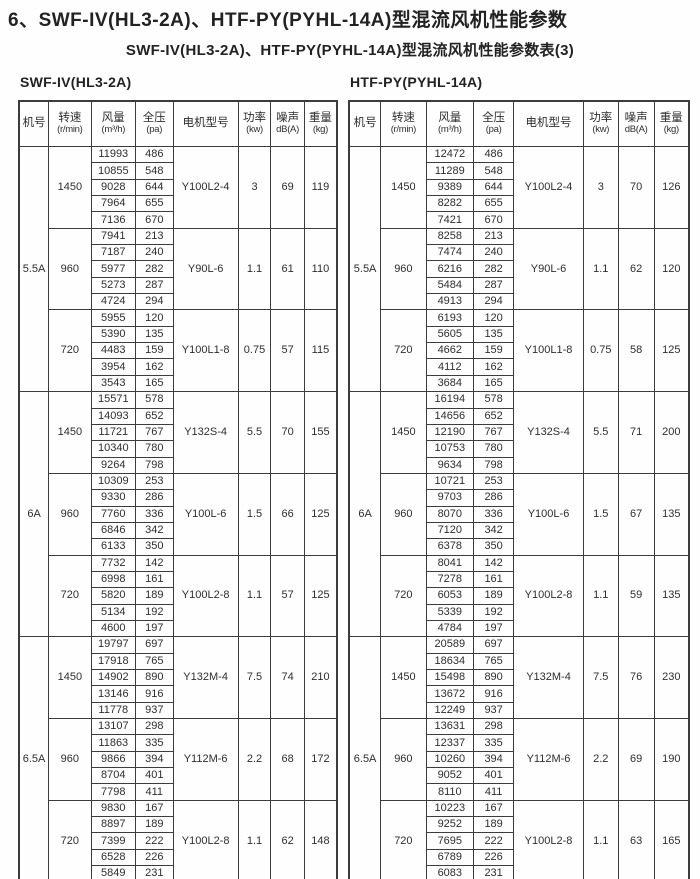 The height and width of the screenshot is (879, 700). I want to click on table-row: 960 13631 298 Y112M-6 2.2 69 190, so click(519, 759).